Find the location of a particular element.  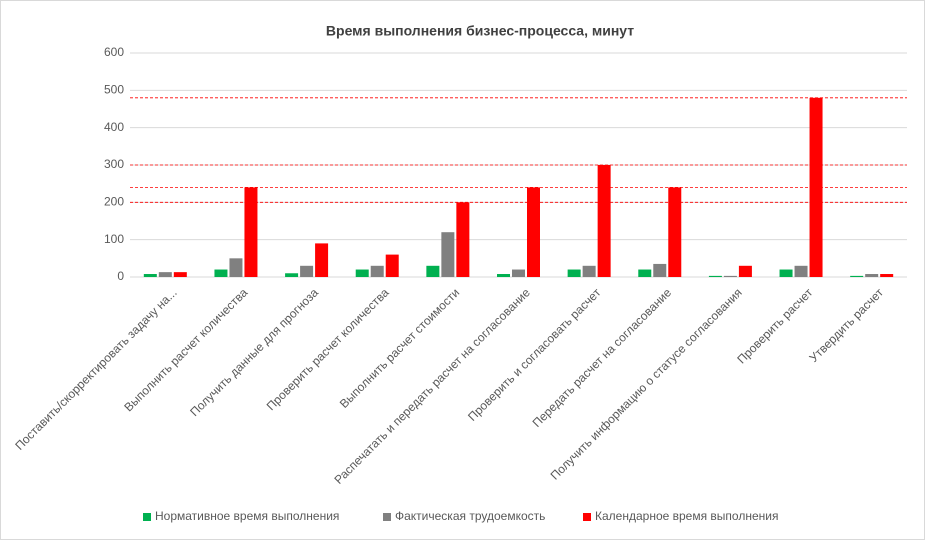

legend-label: Фактическая трудоемкость is located at coordinates (470, 516).